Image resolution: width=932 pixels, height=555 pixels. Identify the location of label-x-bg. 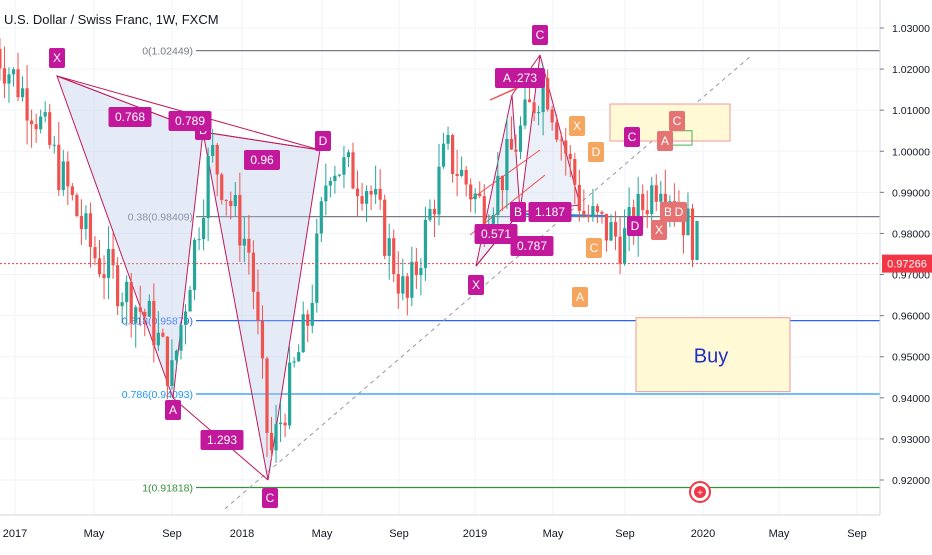
(476, 285).